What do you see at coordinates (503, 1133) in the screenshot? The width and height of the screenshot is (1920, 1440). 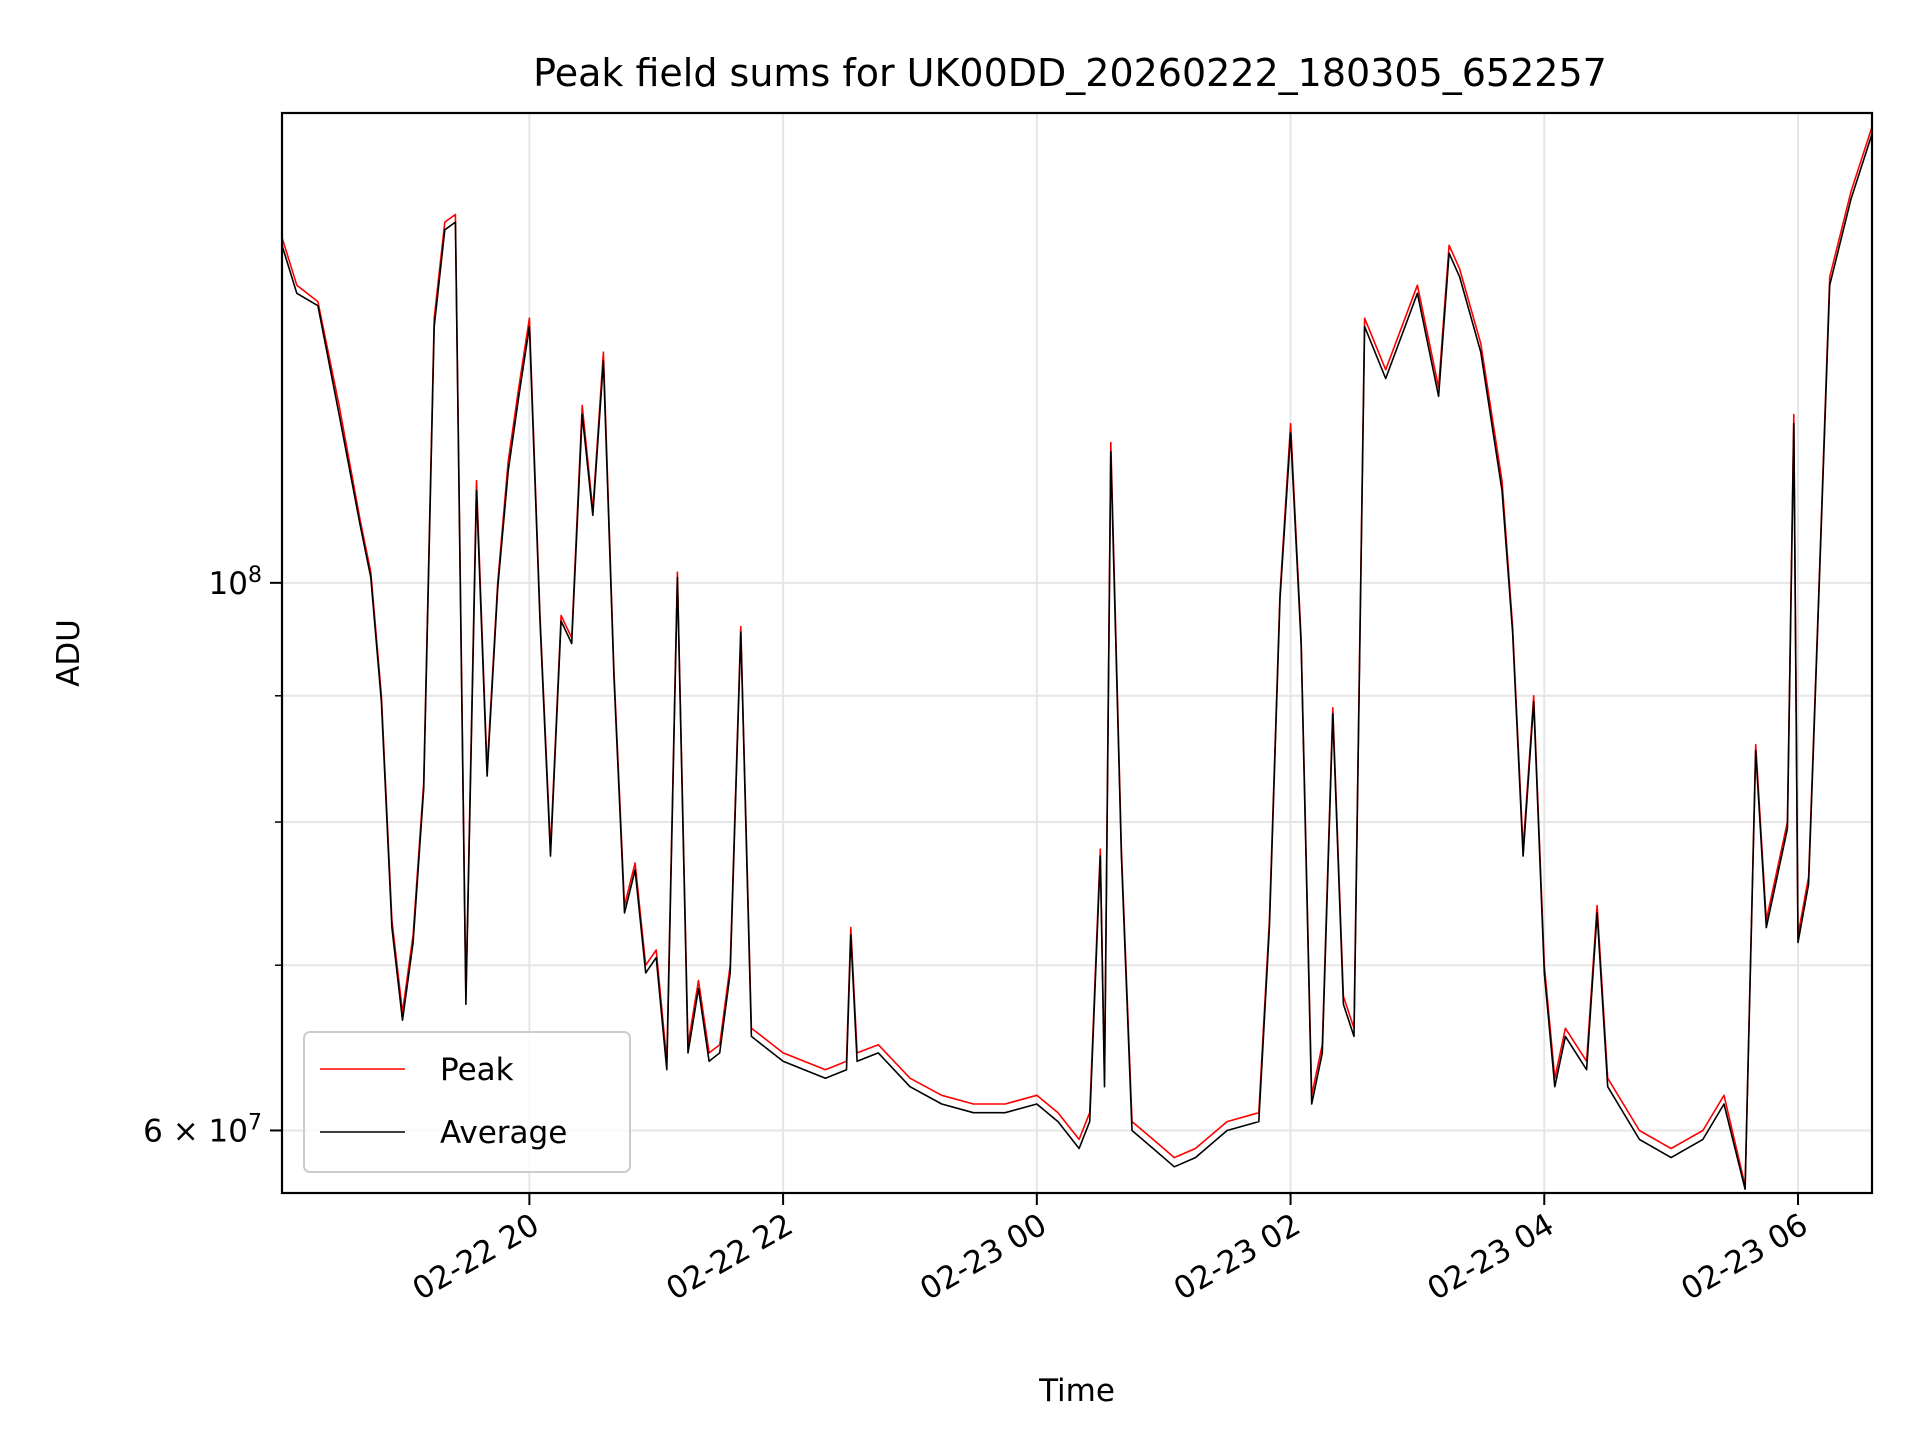 I see `legend-label-average: Average` at bounding box center [503, 1133].